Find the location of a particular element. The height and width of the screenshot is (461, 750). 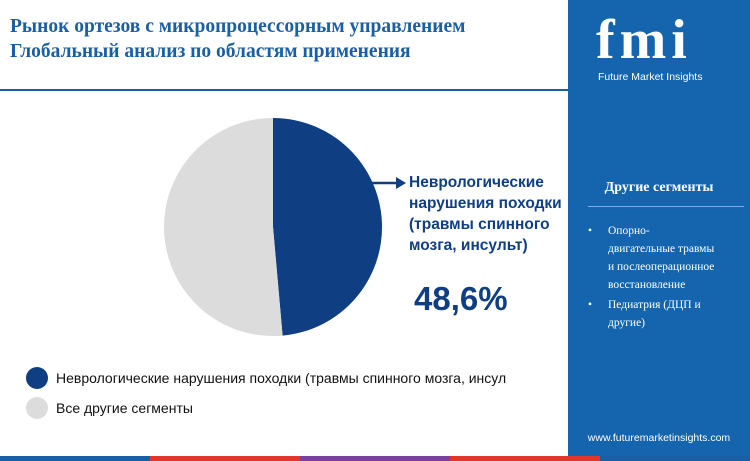

pie-slices is located at coordinates (273, 227).